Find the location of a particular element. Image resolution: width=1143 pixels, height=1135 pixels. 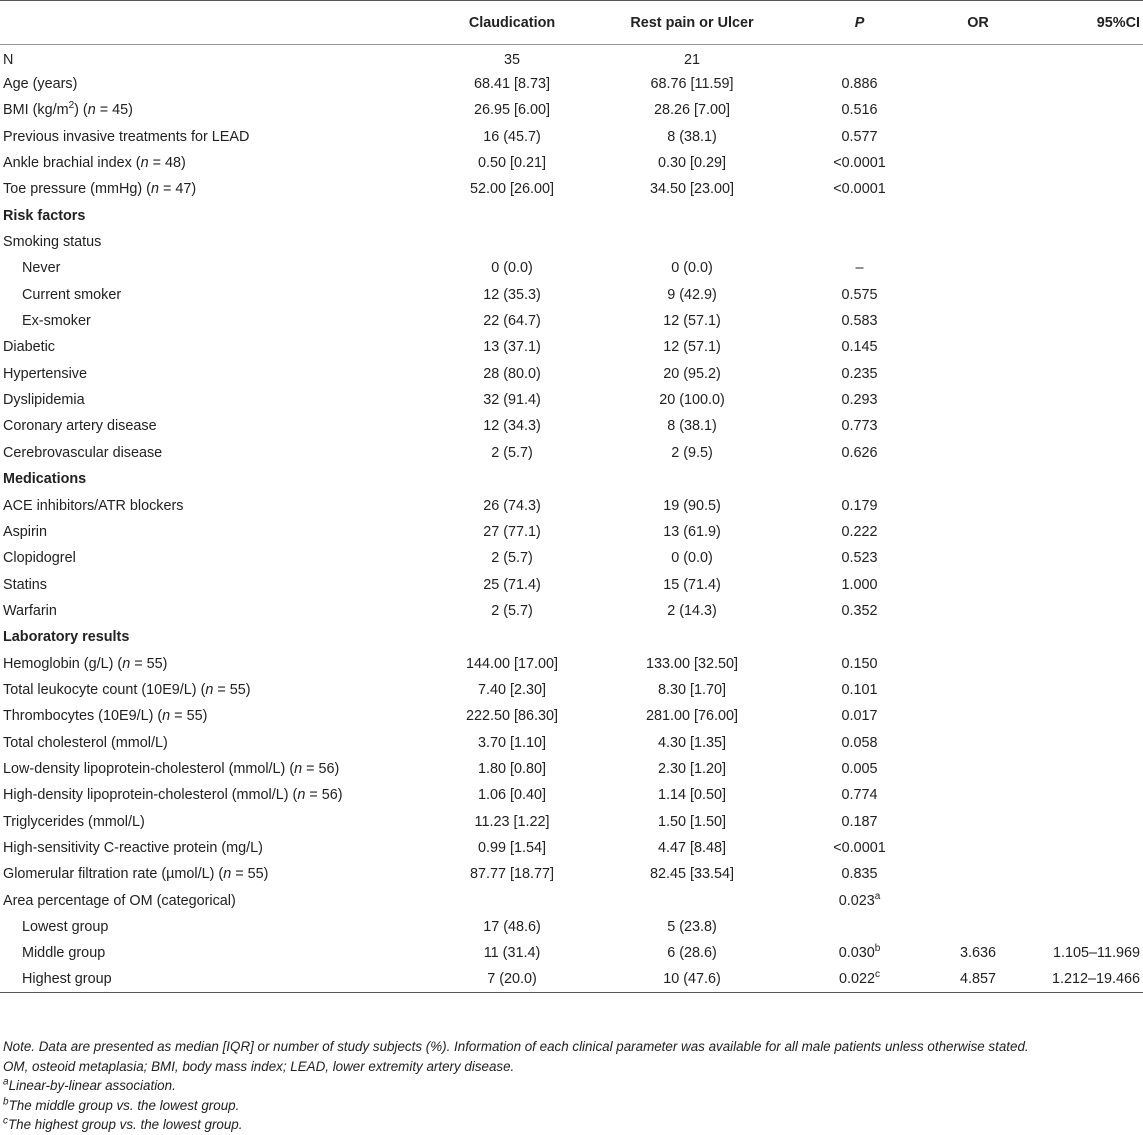

row-label: Smoking status is located at coordinates (52, 242).